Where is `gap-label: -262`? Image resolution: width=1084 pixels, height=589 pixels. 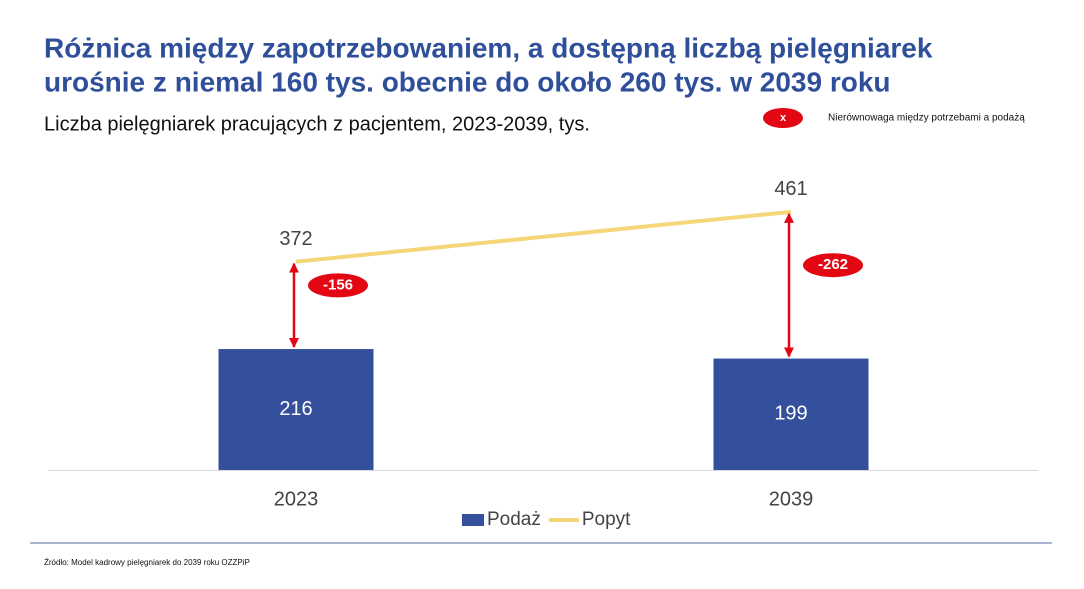
gap-label: -262 is located at coordinates (833, 264).